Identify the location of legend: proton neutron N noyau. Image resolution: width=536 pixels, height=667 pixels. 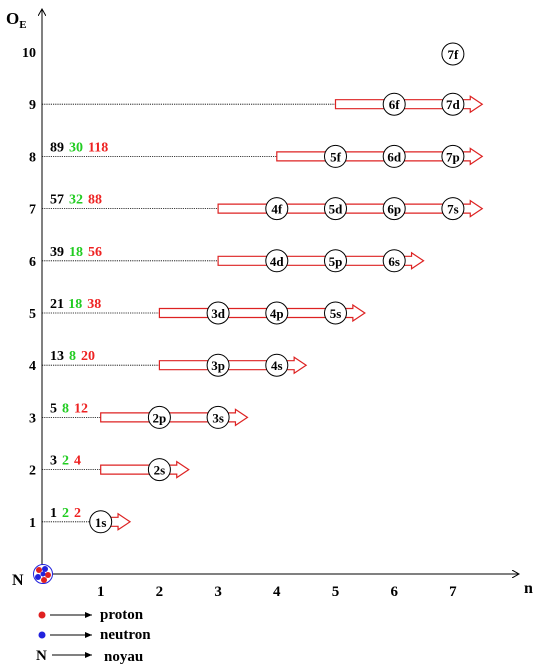
(93, 636).